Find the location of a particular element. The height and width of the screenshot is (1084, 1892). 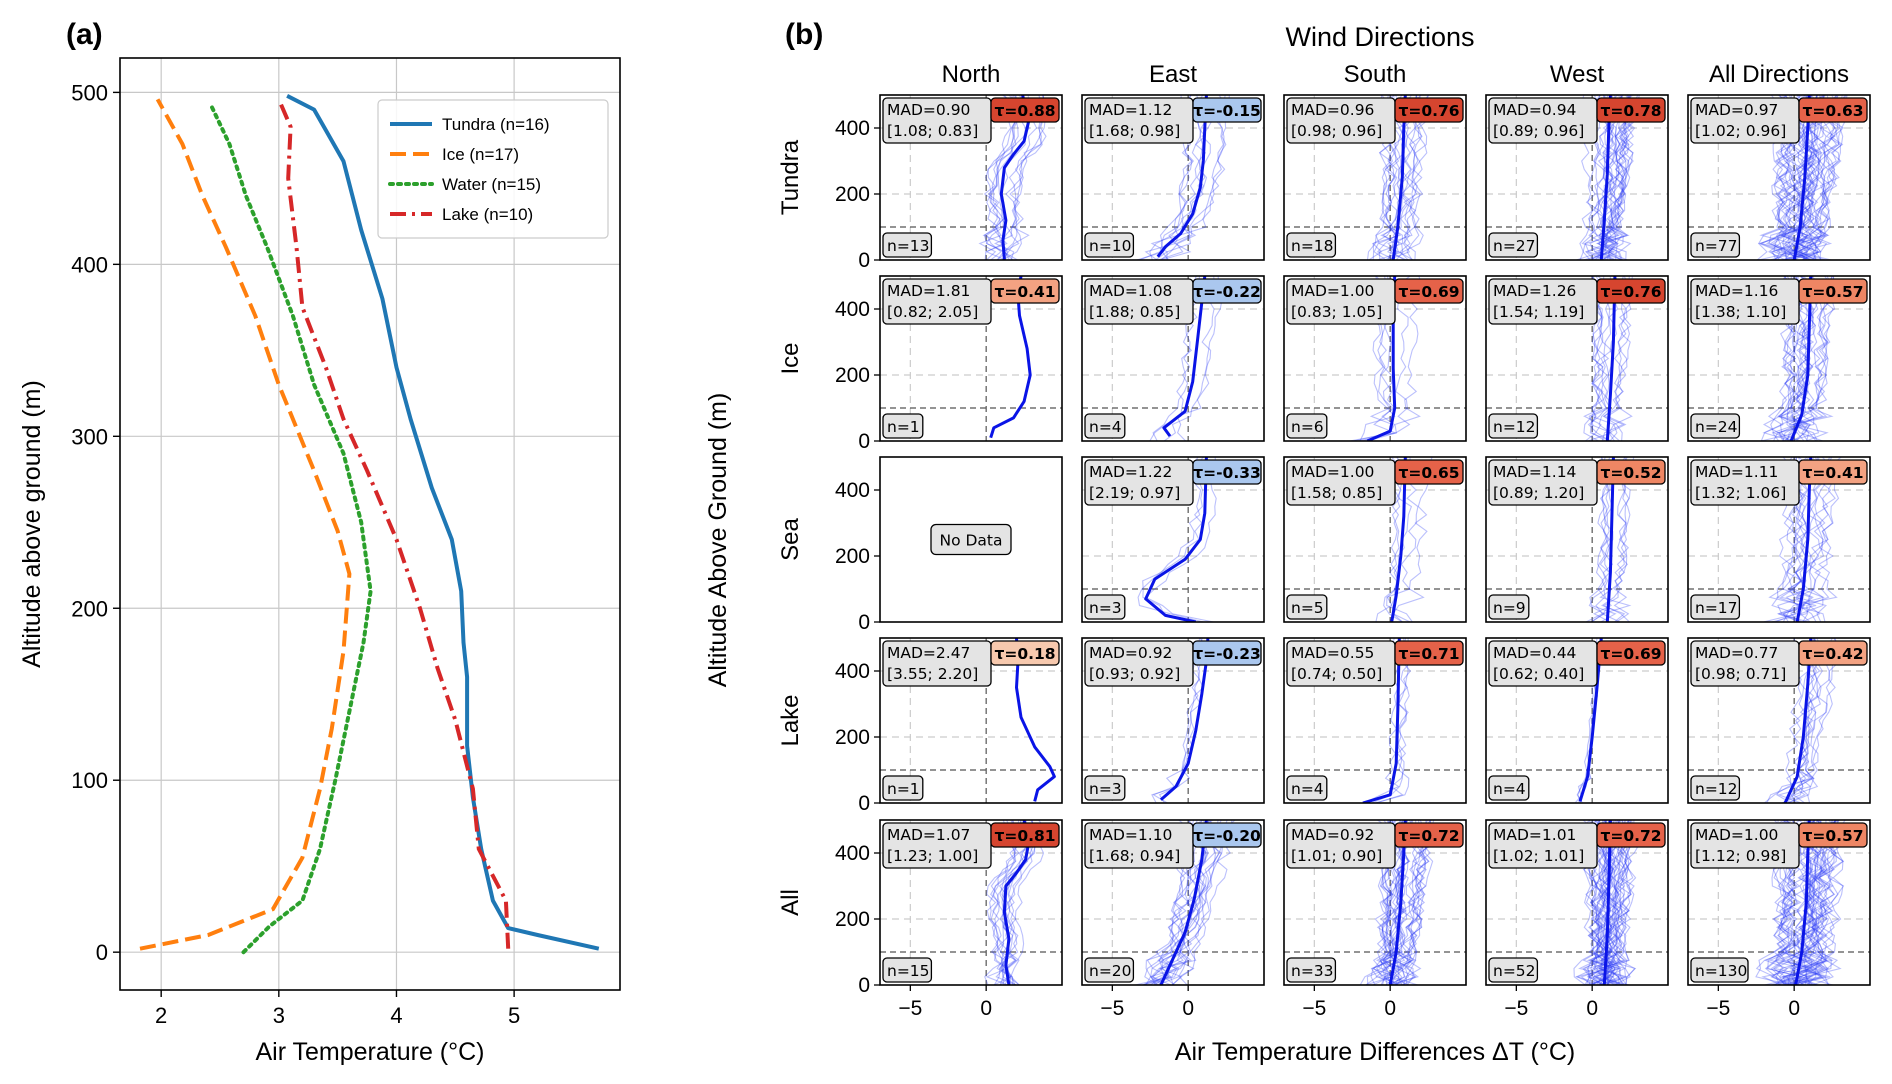

subplot: MAD=1.22 [2.19; 0.97] τ=-0.33 n=3 is located at coordinates (1173, 539).